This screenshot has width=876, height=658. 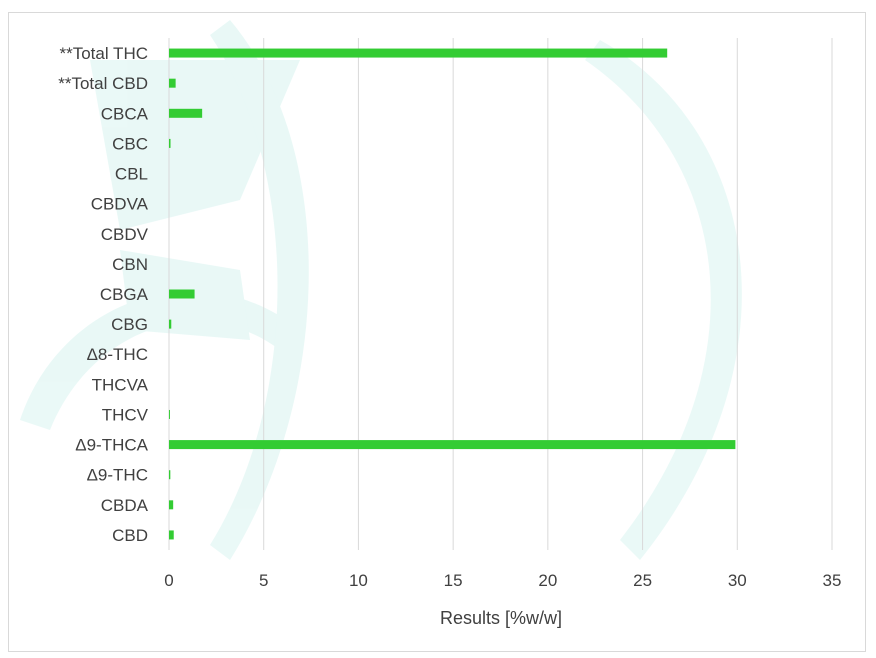 What do you see at coordinates (125, 414) in the screenshot?
I see `category-label: THCV` at bounding box center [125, 414].